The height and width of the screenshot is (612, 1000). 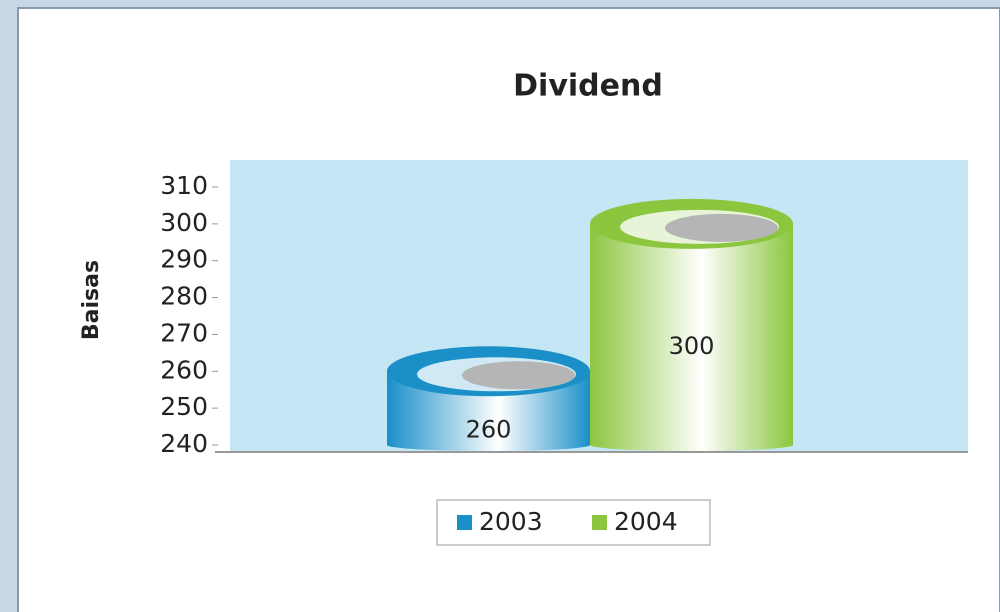 I want to click on value-label: 300, so click(x=692, y=346).